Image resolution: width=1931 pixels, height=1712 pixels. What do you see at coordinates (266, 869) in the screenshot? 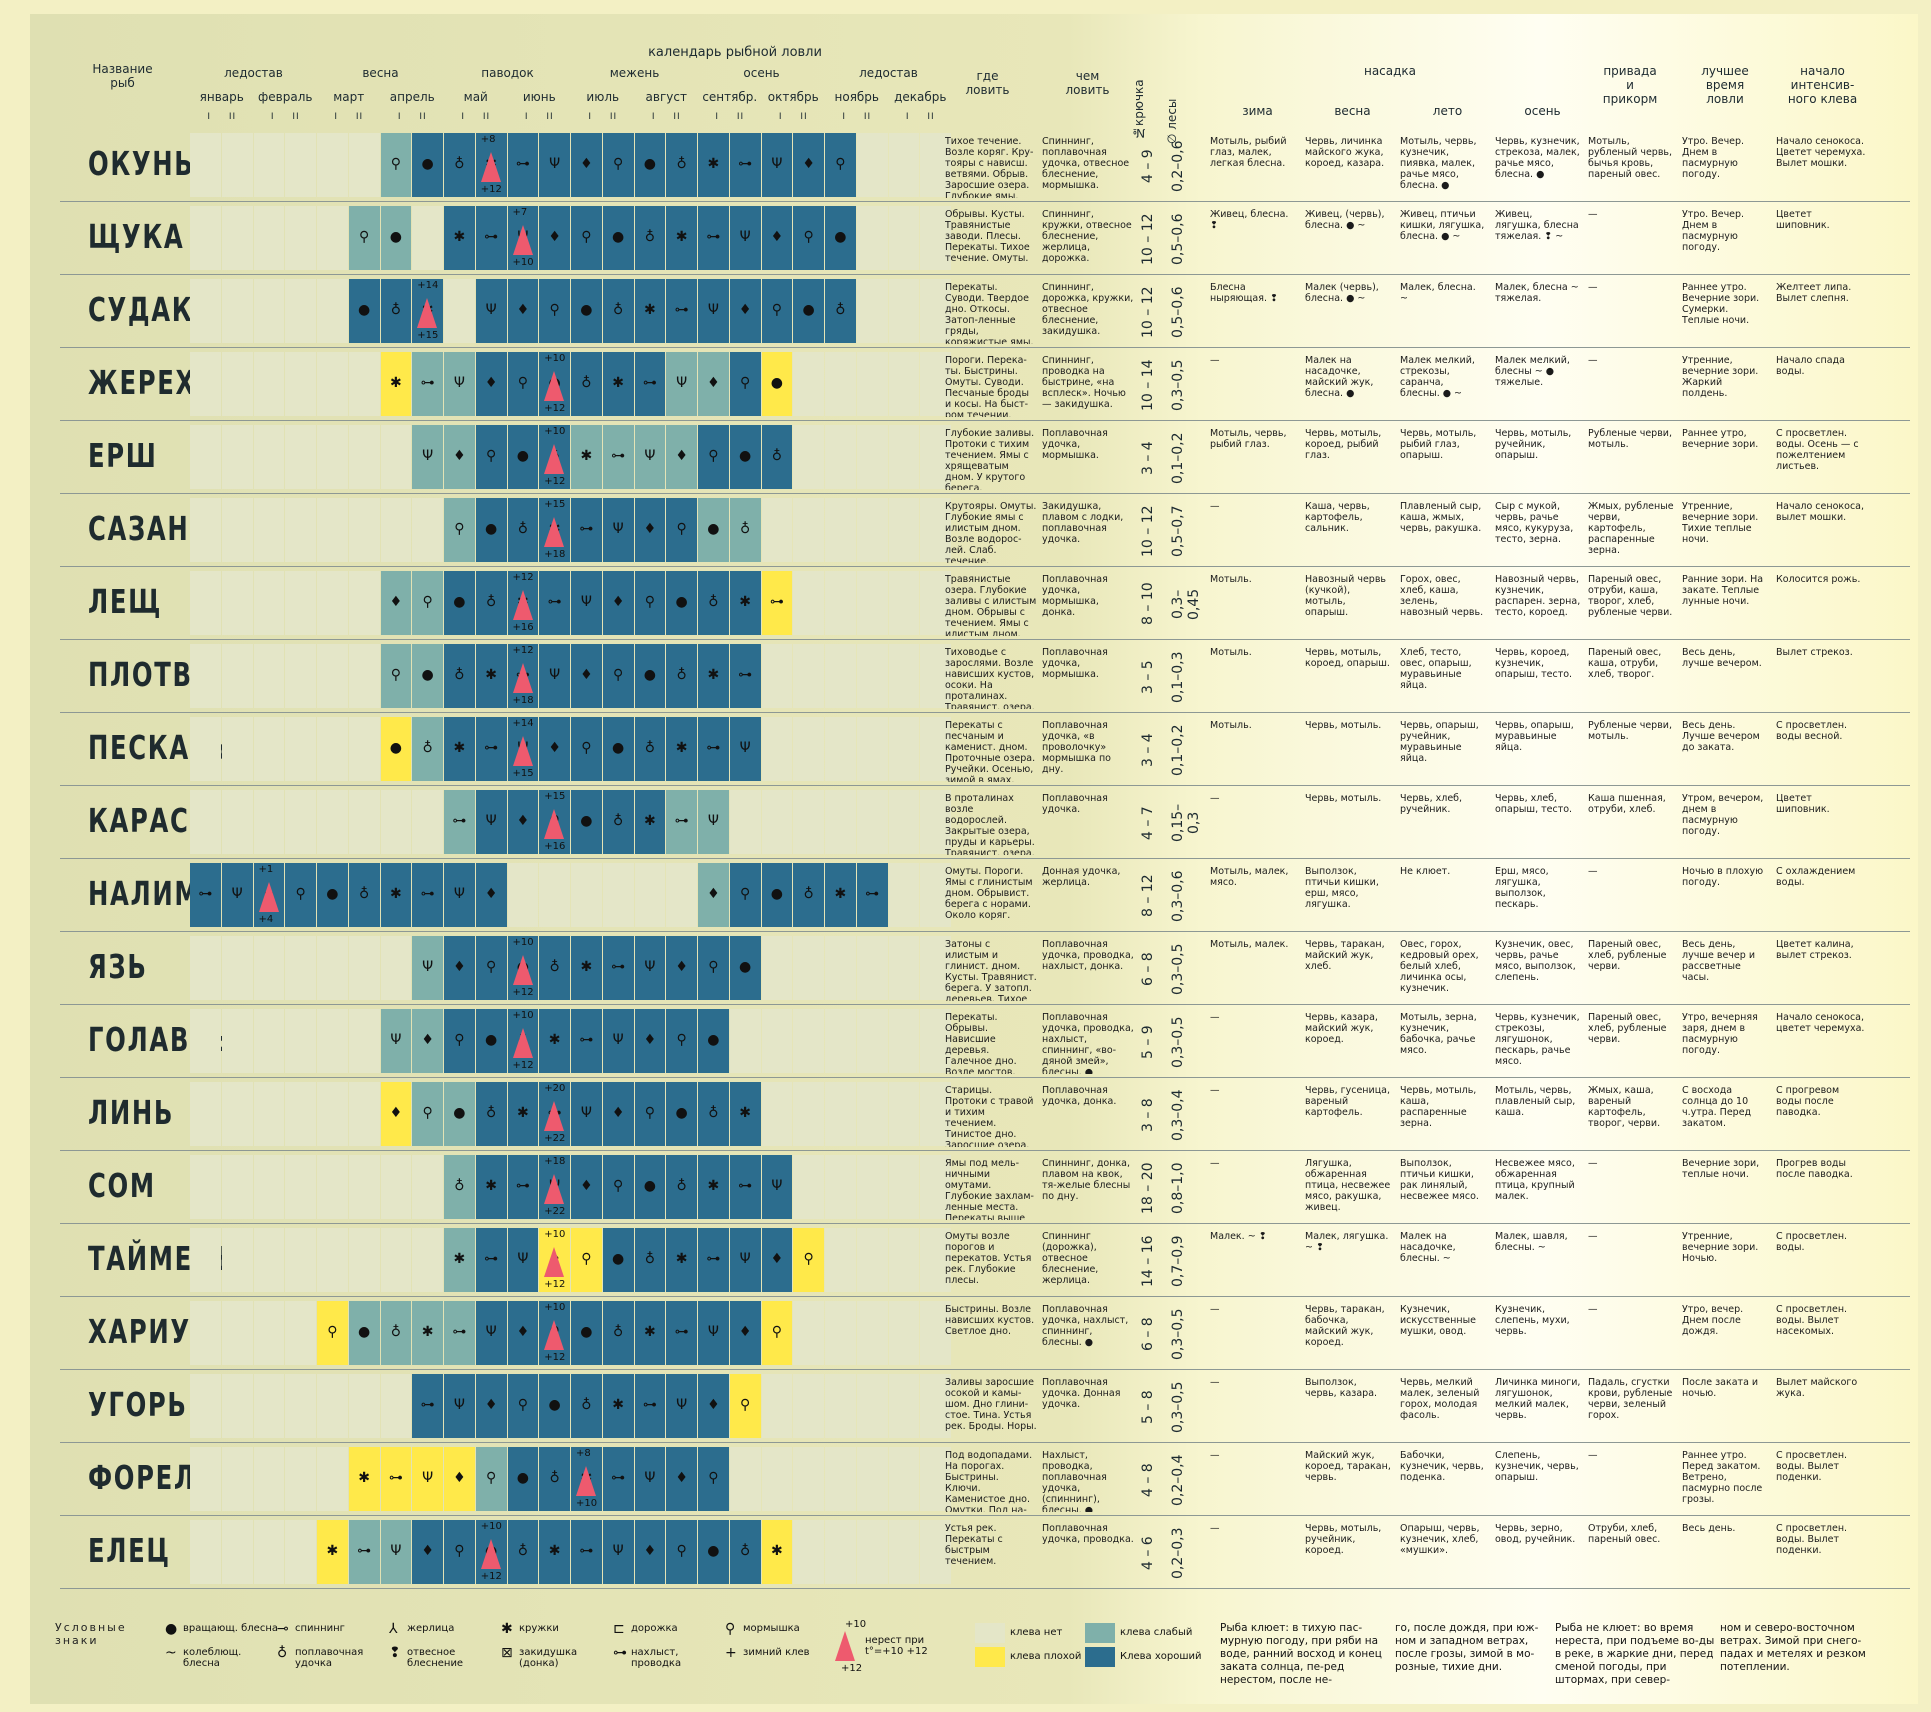
I see `spawn-temp-top: +1` at bounding box center [266, 869].